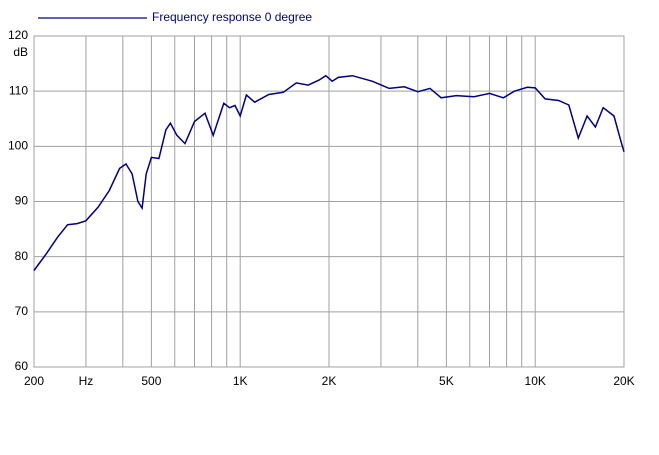 This screenshot has height=455, width=659. What do you see at coordinates (446, 381) in the screenshot?
I see `x-tick-label: 5K` at bounding box center [446, 381].